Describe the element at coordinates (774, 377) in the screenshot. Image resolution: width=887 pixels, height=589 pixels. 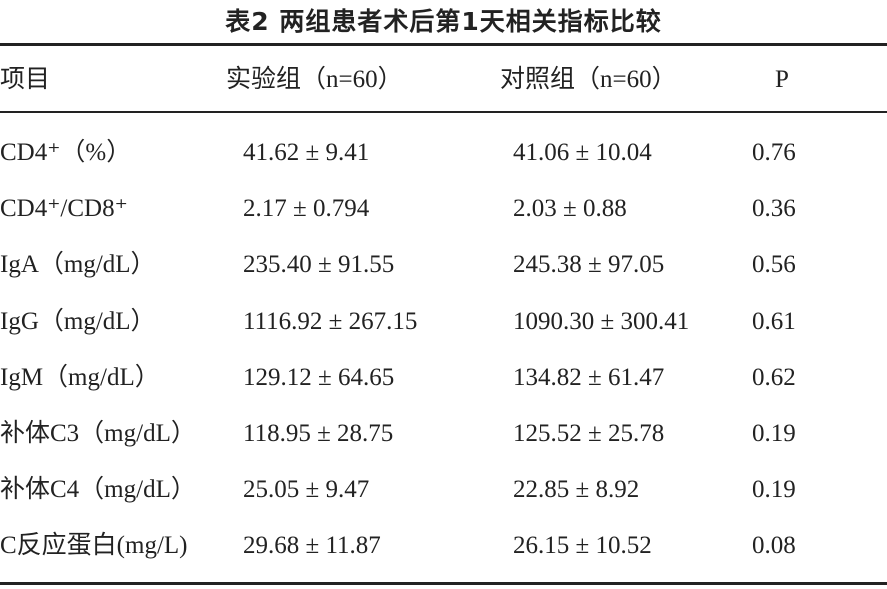
I see `table-cell: 0.62` at that location.